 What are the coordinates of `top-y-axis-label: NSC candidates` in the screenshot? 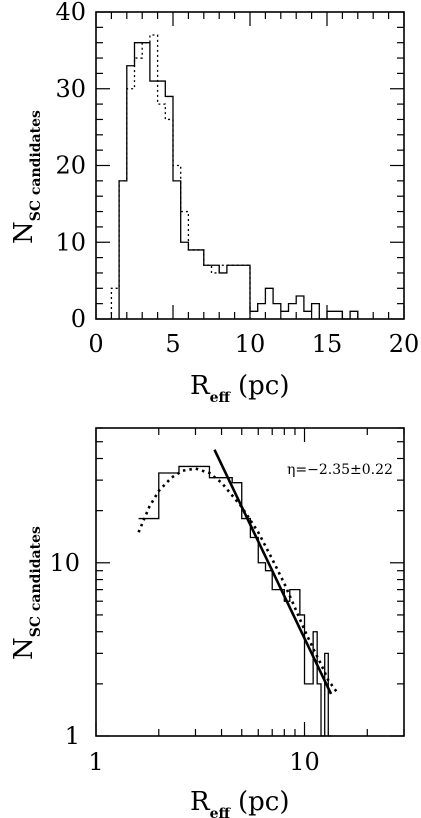 It's located at (26, 177).